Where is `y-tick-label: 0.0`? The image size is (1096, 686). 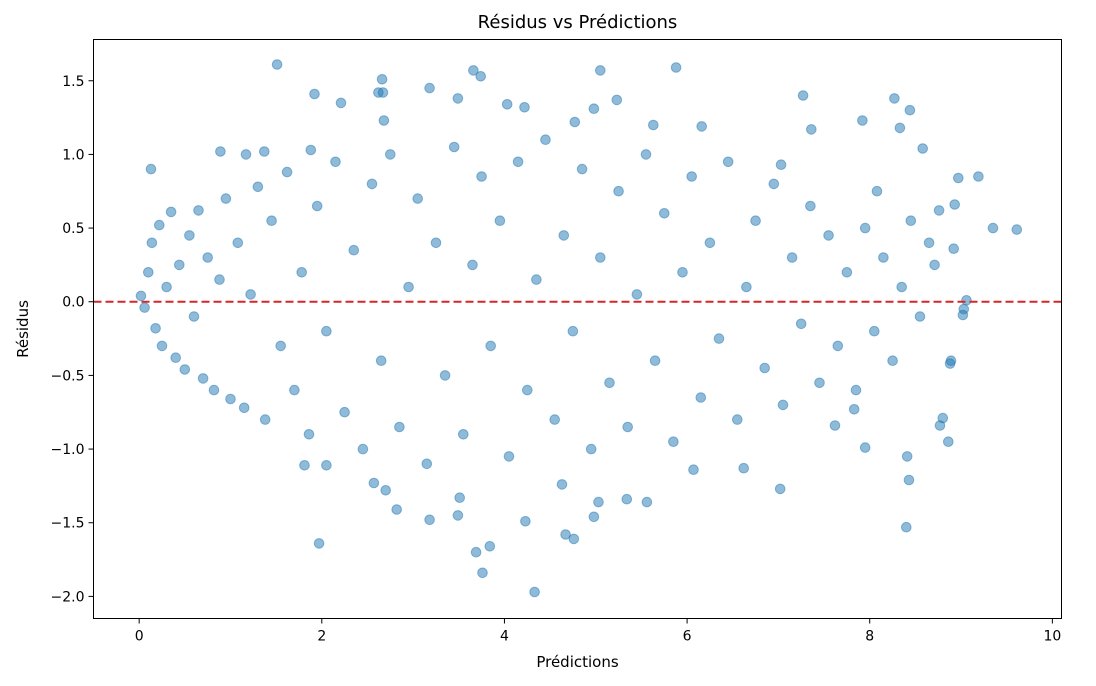 y-tick-label: 0.0 is located at coordinates (73, 303).